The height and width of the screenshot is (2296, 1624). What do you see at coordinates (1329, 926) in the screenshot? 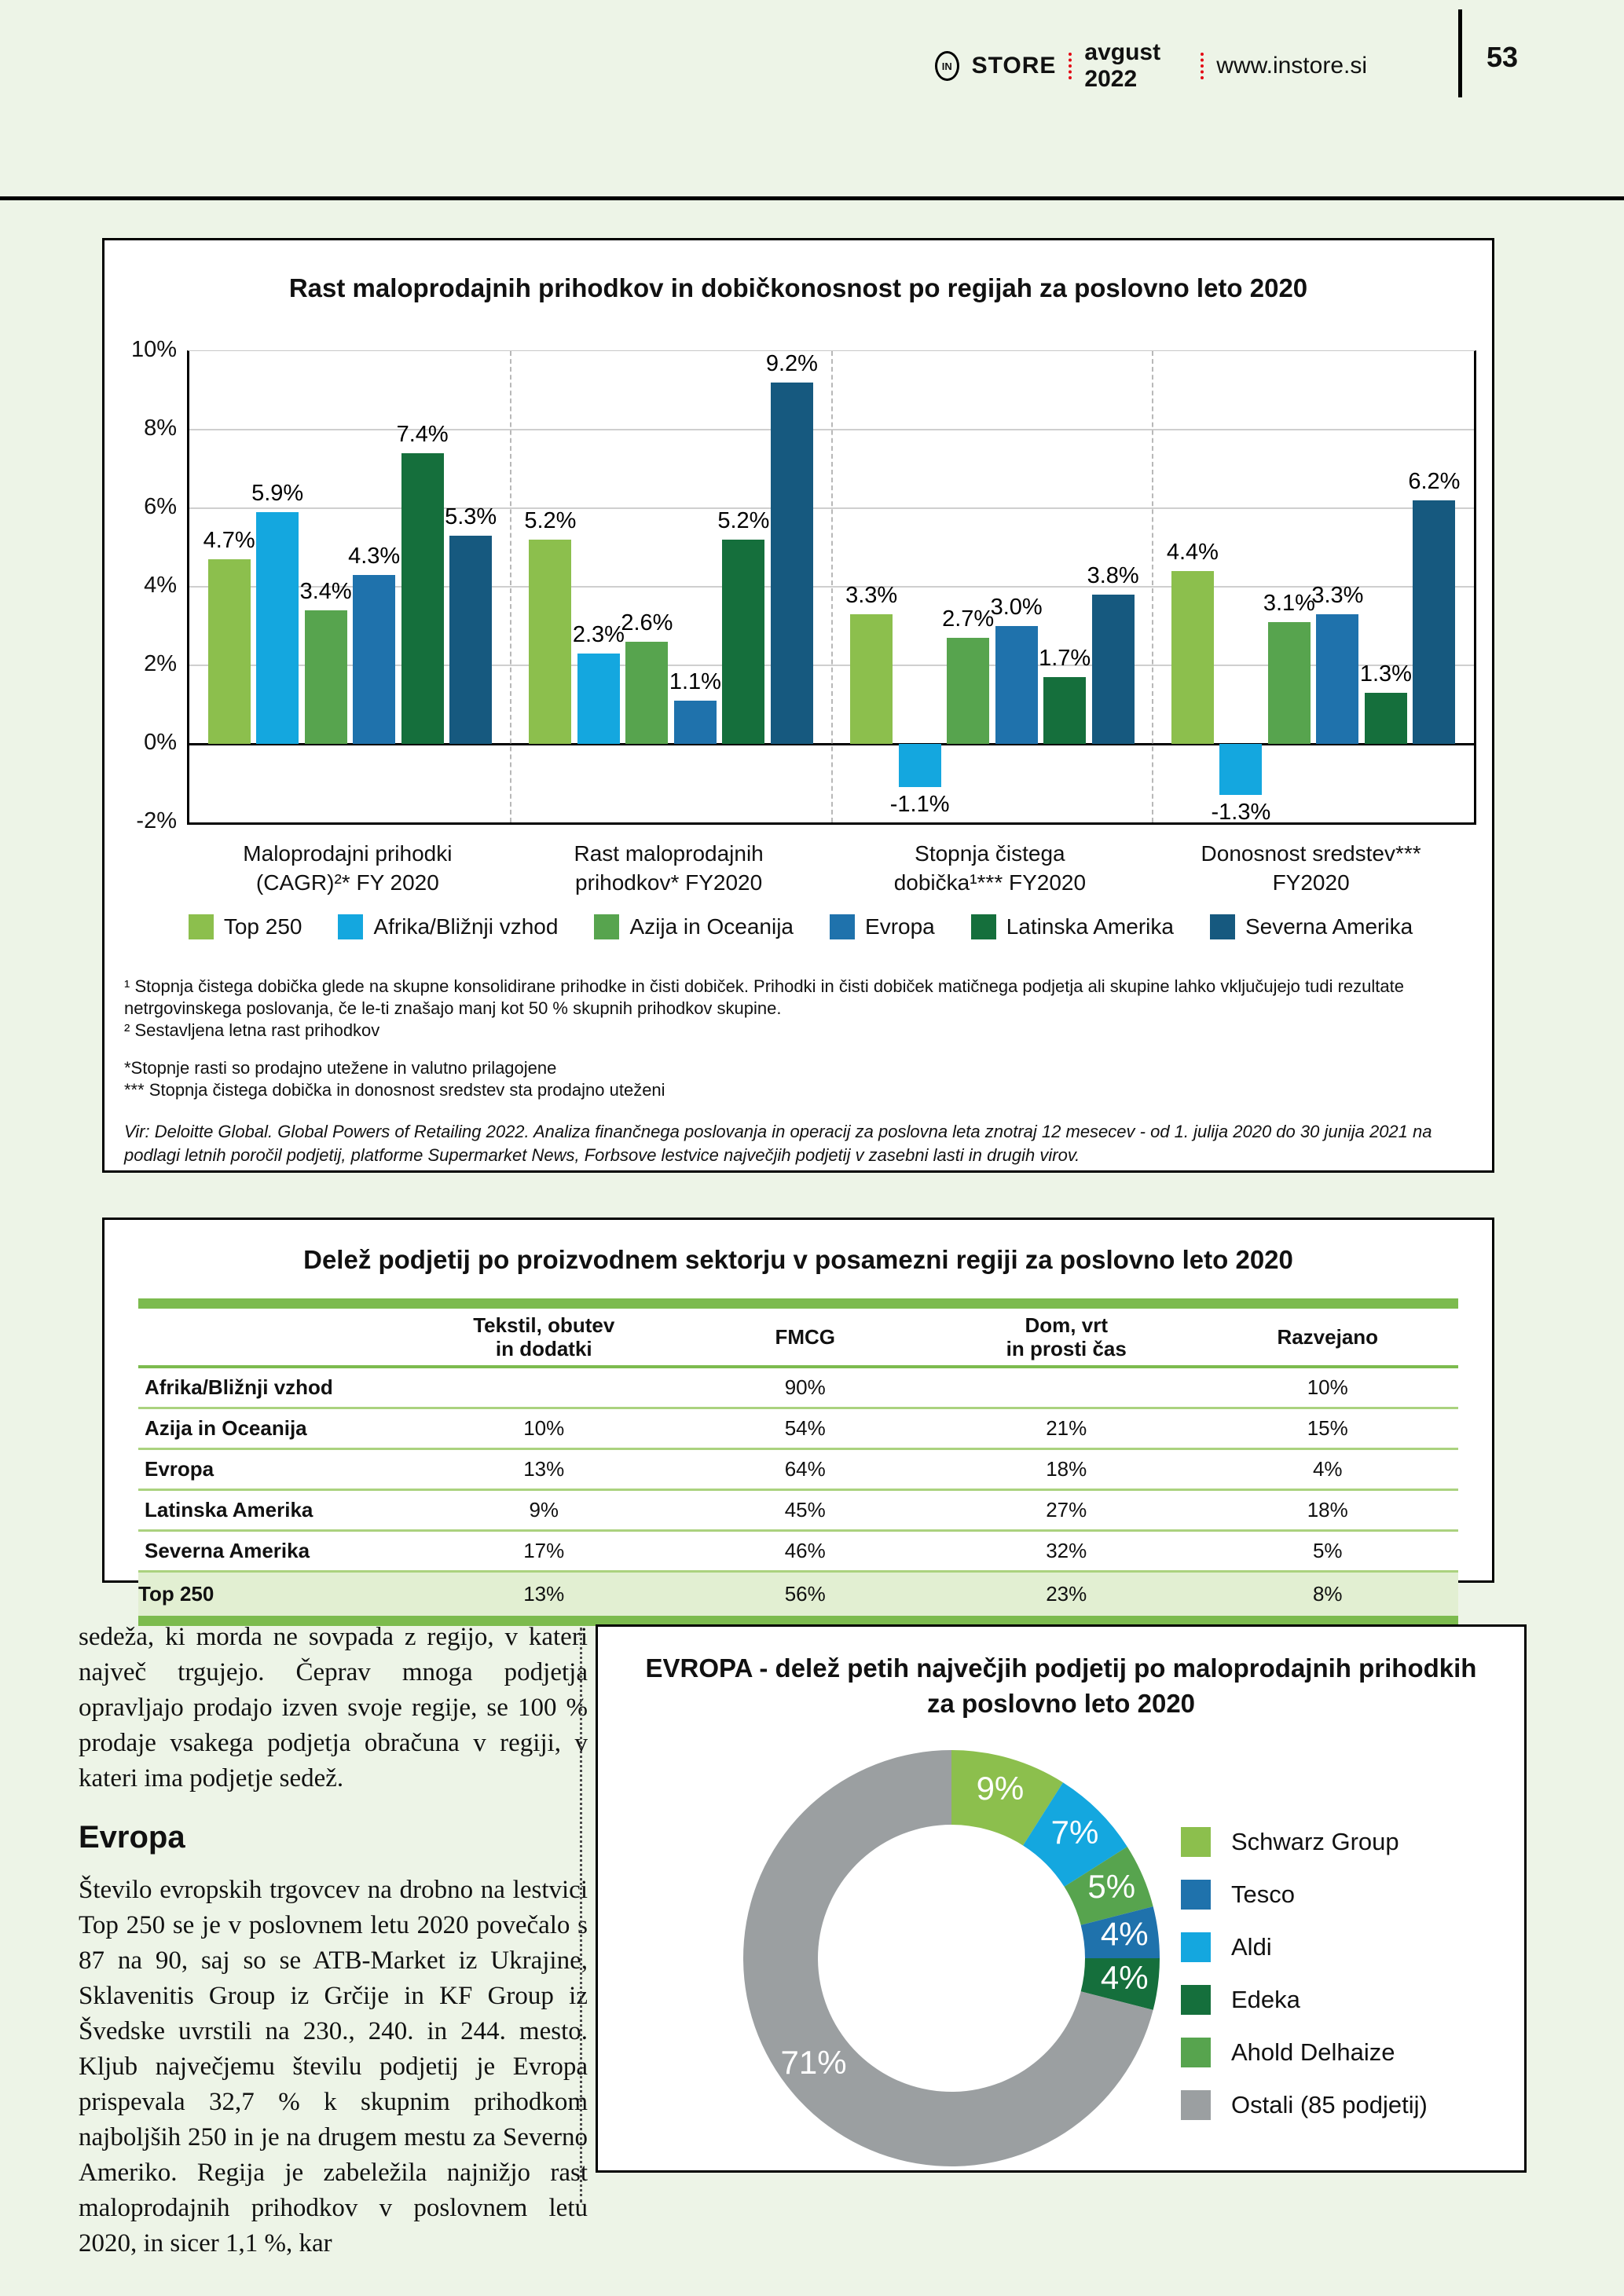
I see `legend-label: Severna Amerika` at bounding box center [1329, 926].